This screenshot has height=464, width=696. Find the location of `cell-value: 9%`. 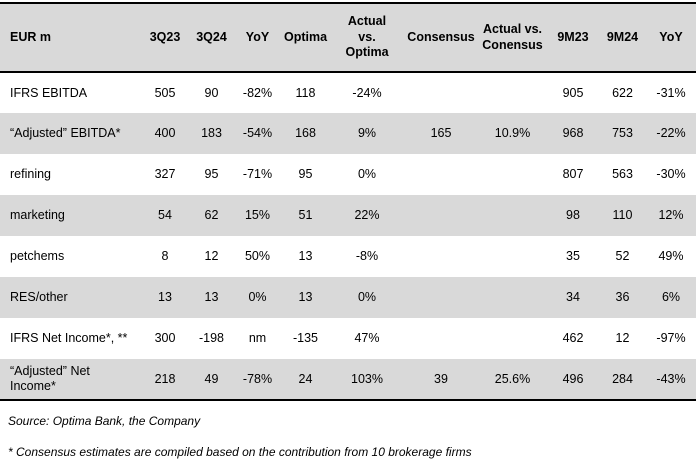

cell-value: 9% is located at coordinates (367, 133).